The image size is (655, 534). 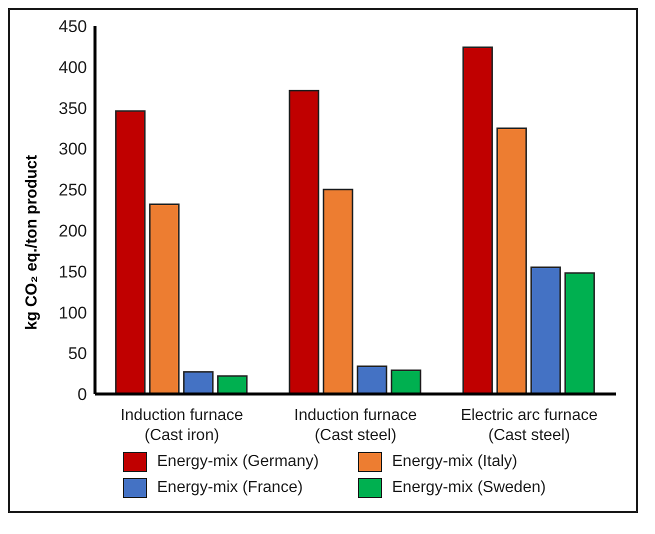 What do you see at coordinates (72, 149) in the screenshot?
I see `y-tick-label: 300` at bounding box center [72, 149].